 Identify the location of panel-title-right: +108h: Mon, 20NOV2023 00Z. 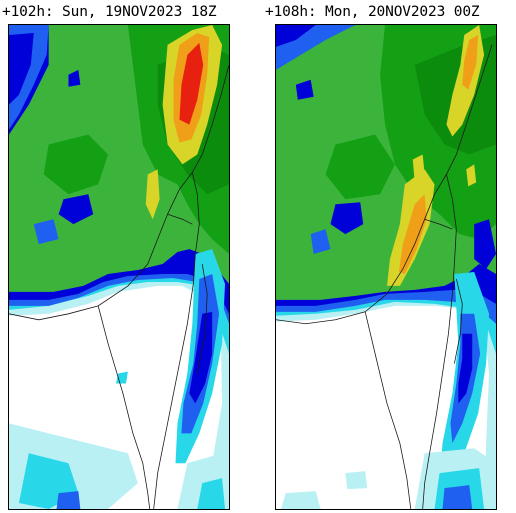
(372, 12).